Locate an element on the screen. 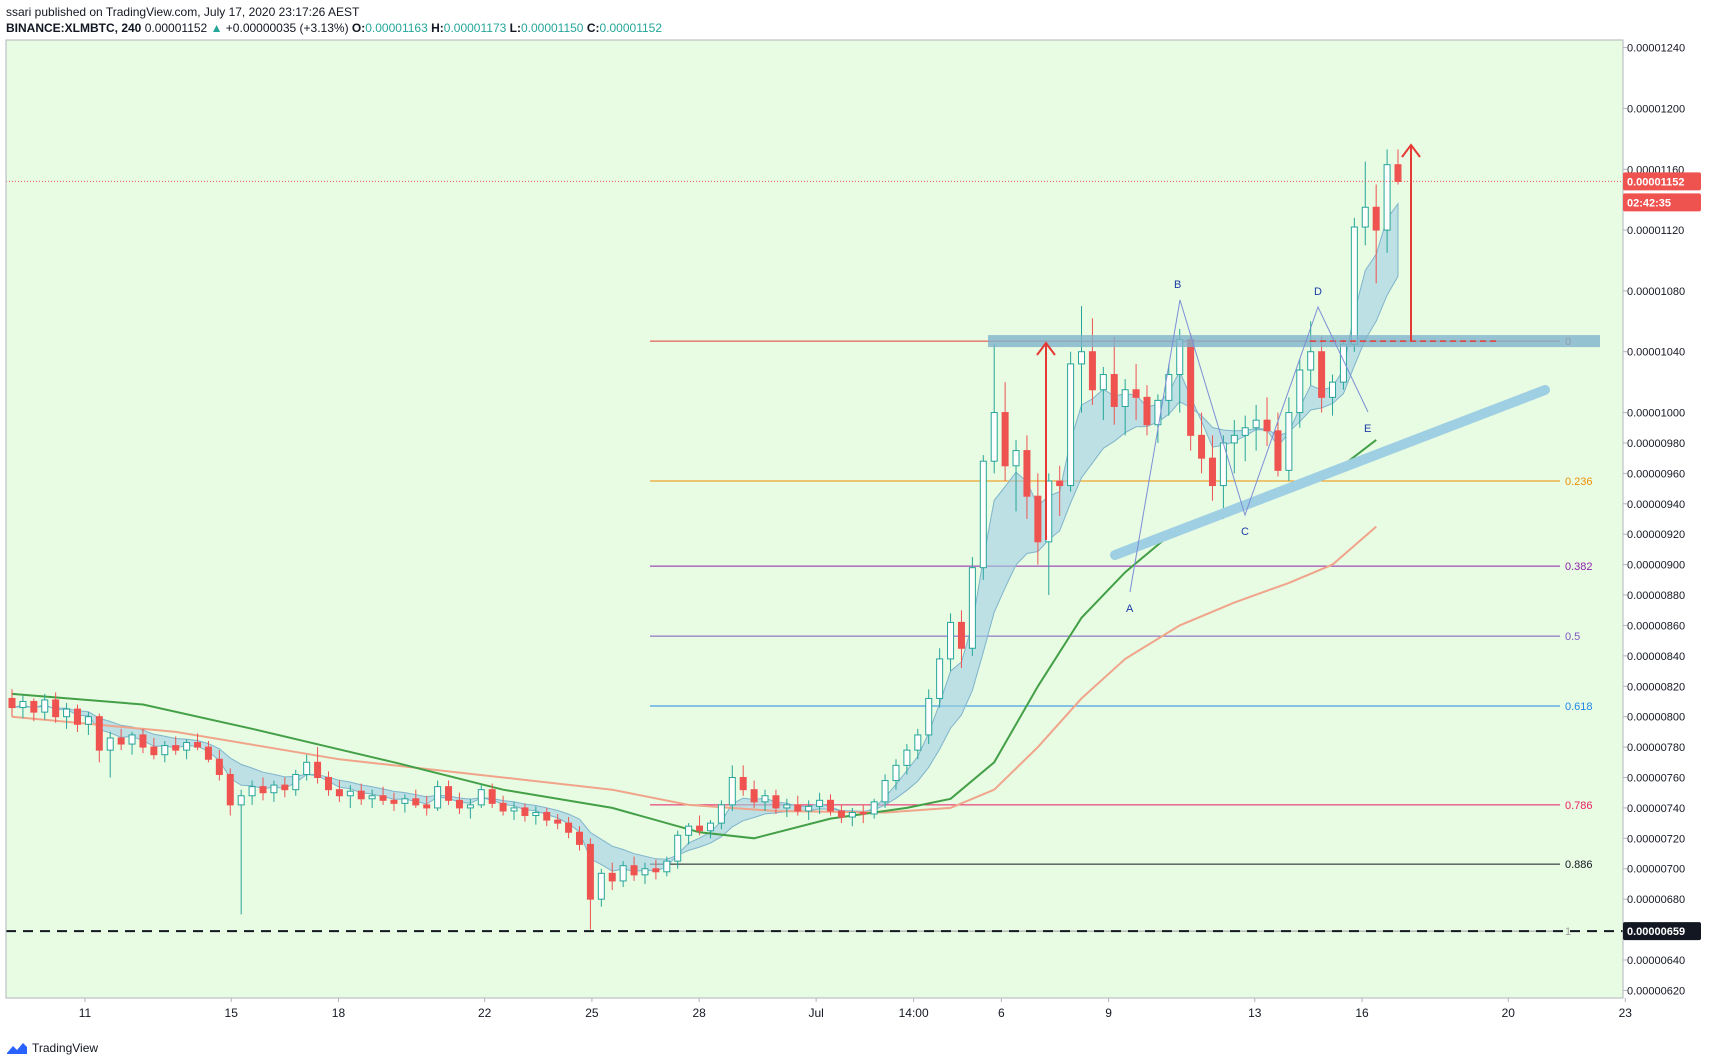  y-tick-label: 0.00000780 is located at coordinates (1656, 748).